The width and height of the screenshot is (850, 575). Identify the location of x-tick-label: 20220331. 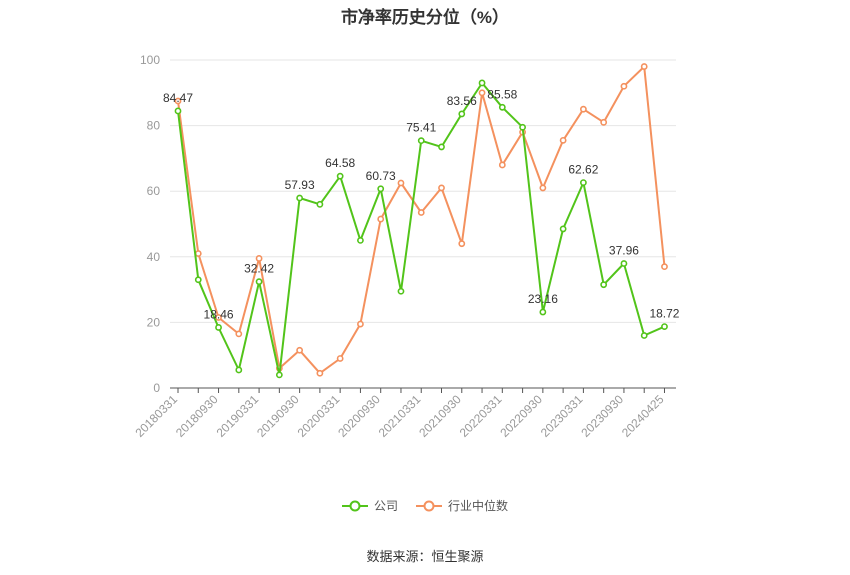
(481, 416).